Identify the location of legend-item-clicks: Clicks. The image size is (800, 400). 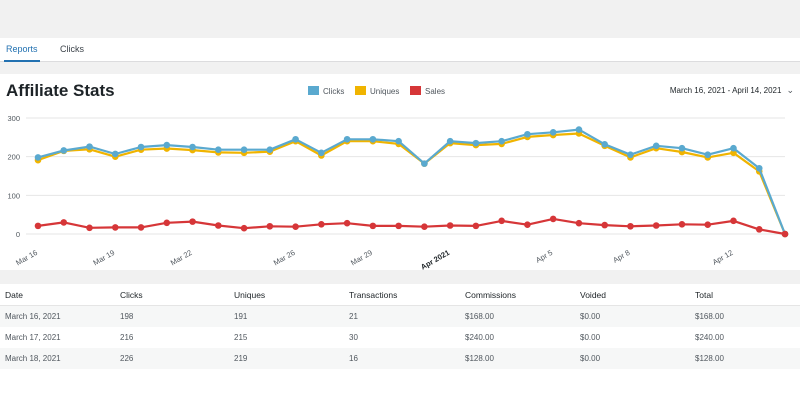
(326, 91).